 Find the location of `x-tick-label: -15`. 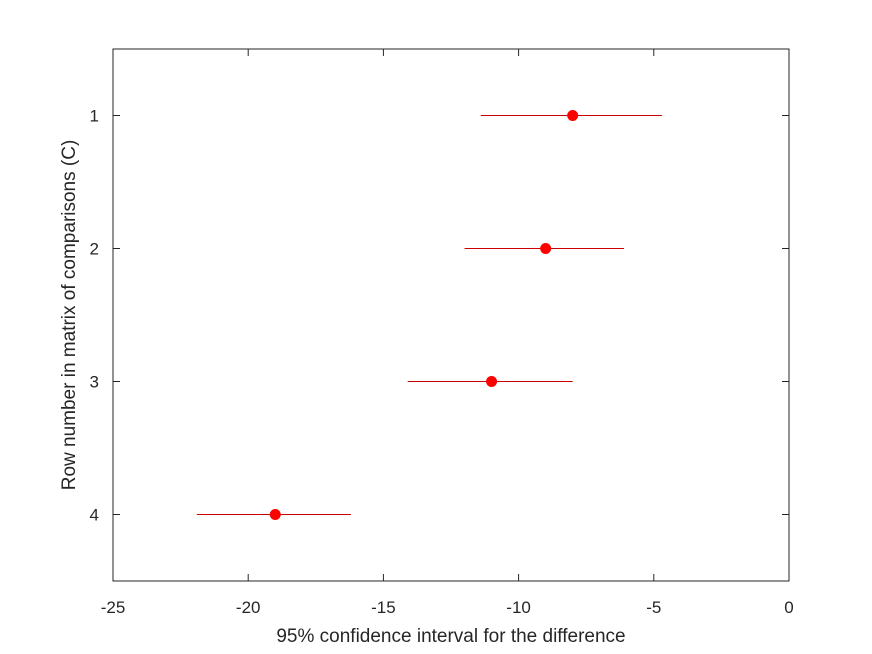

x-tick-label: -15 is located at coordinates (383, 607).